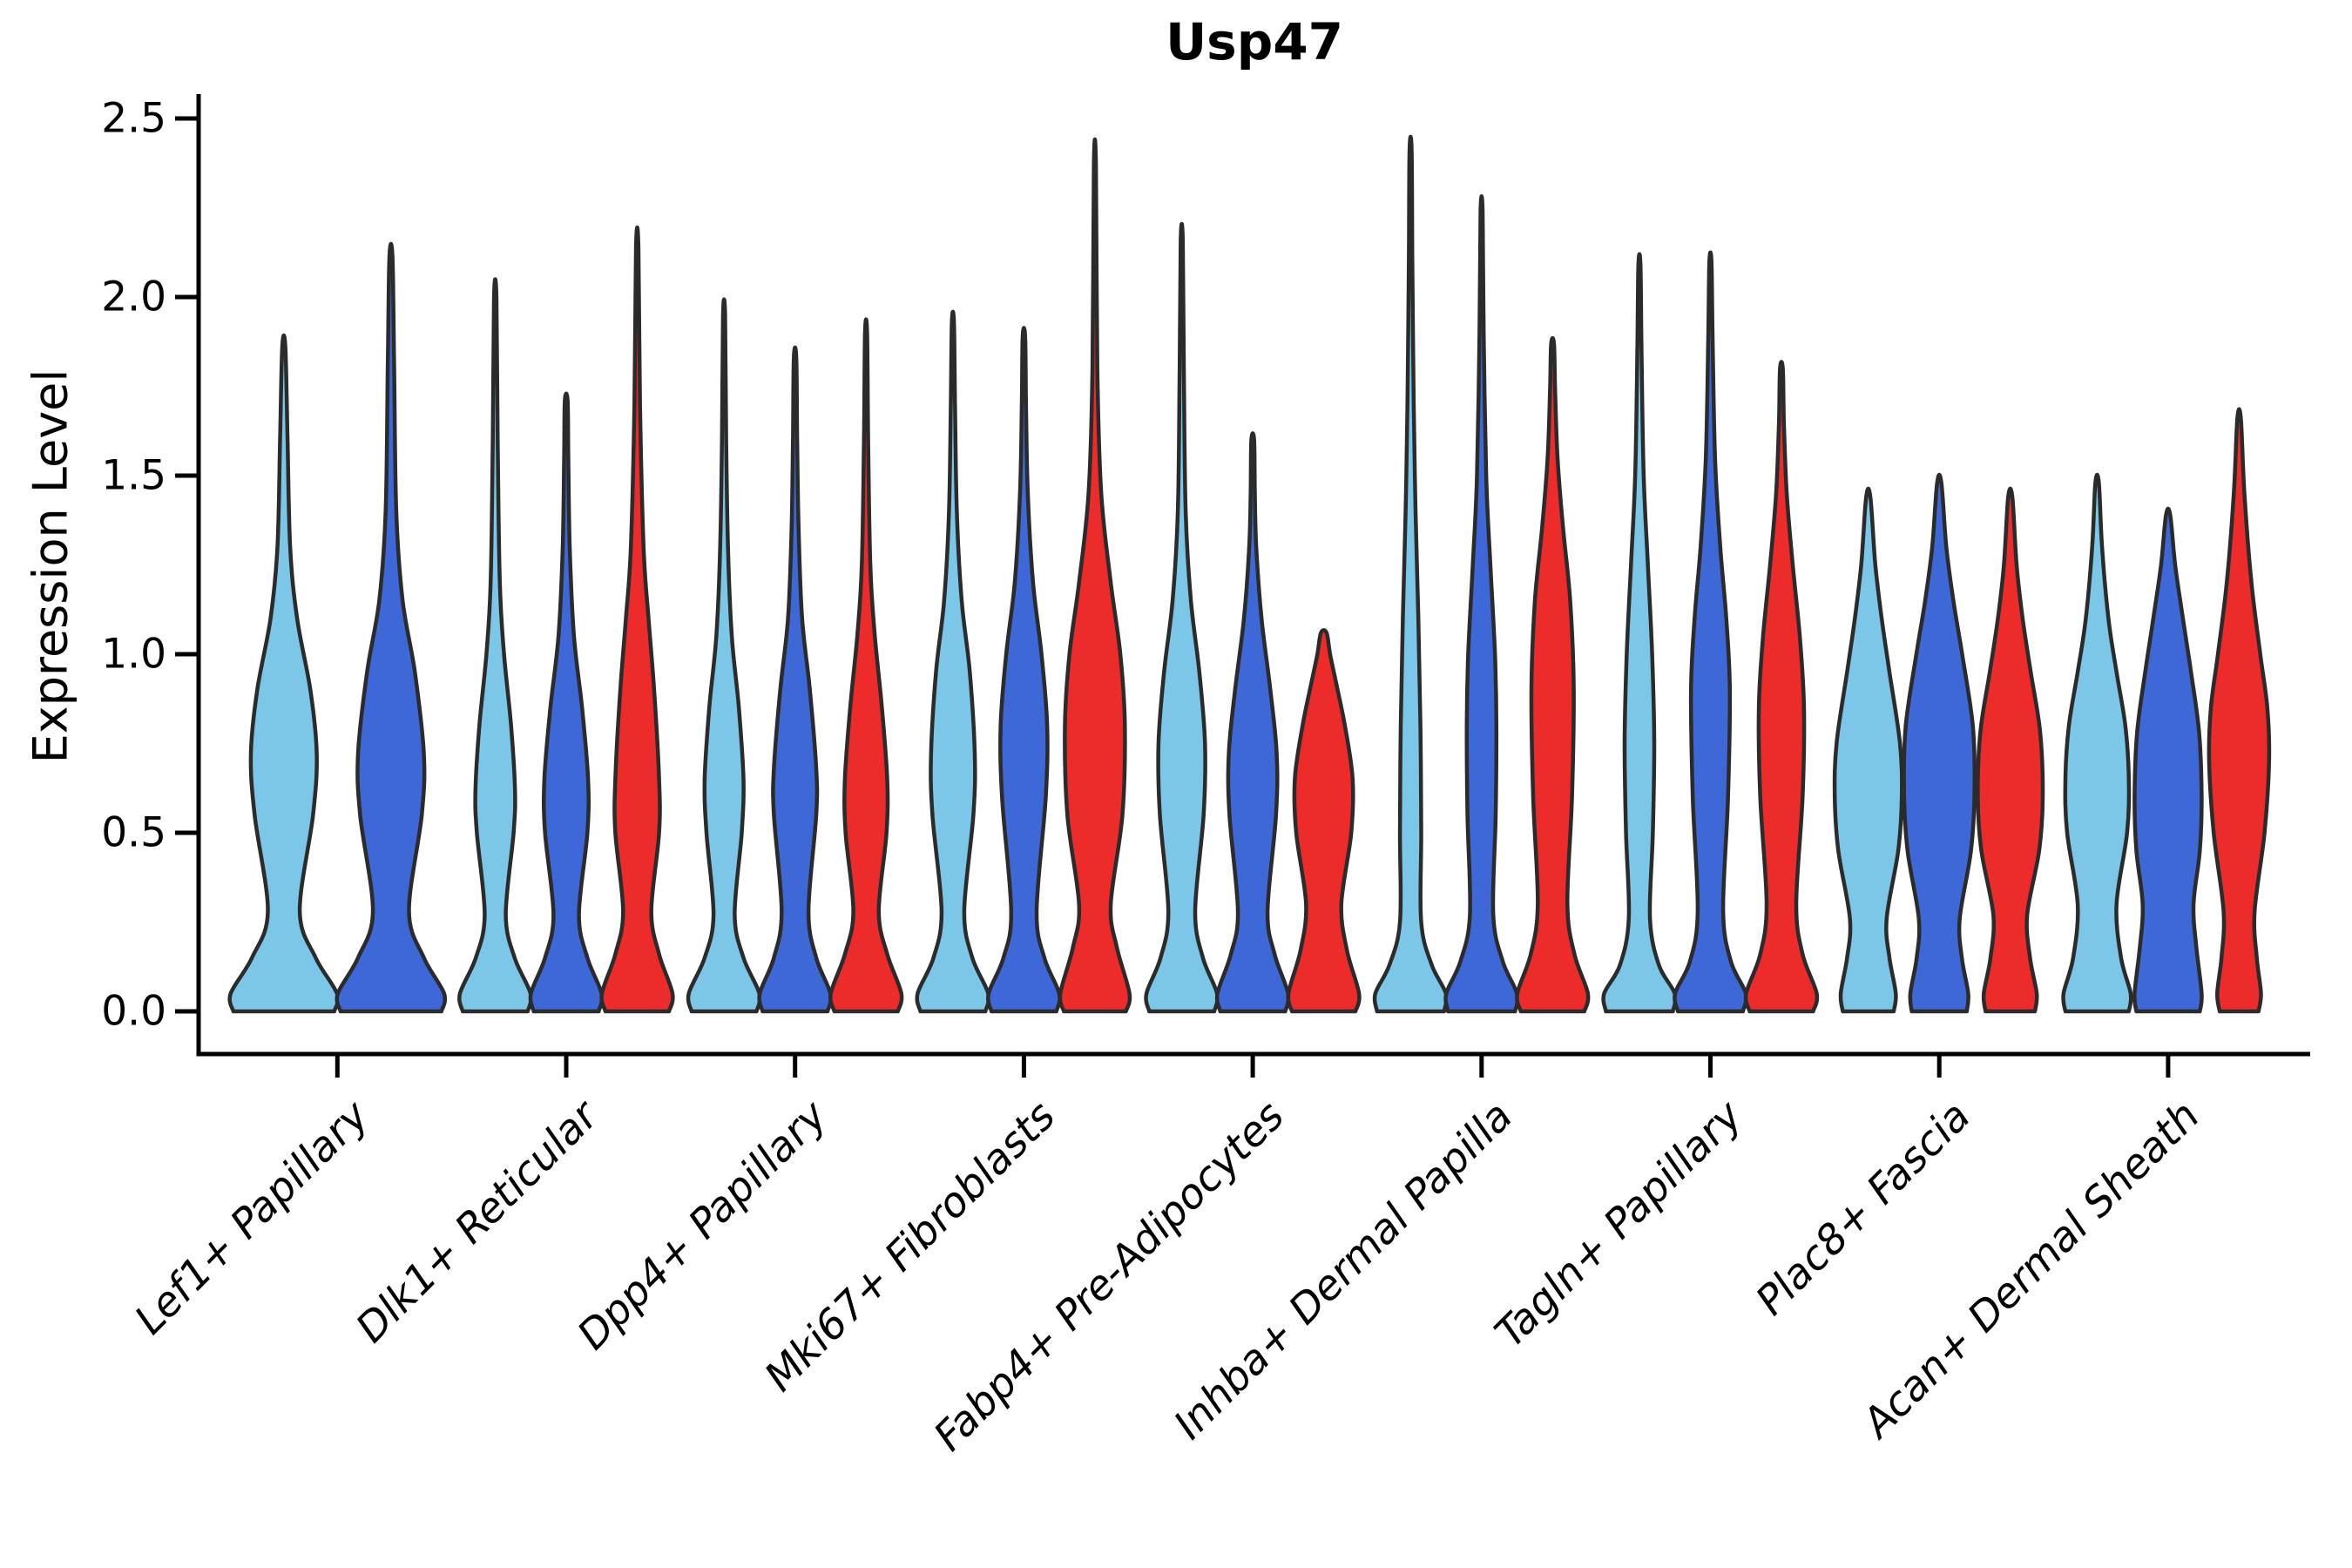 Image resolution: width=2352 pixels, height=1568 pixels. I want to click on violin-mki67-fibroblasts-red, so click(1095, 576).